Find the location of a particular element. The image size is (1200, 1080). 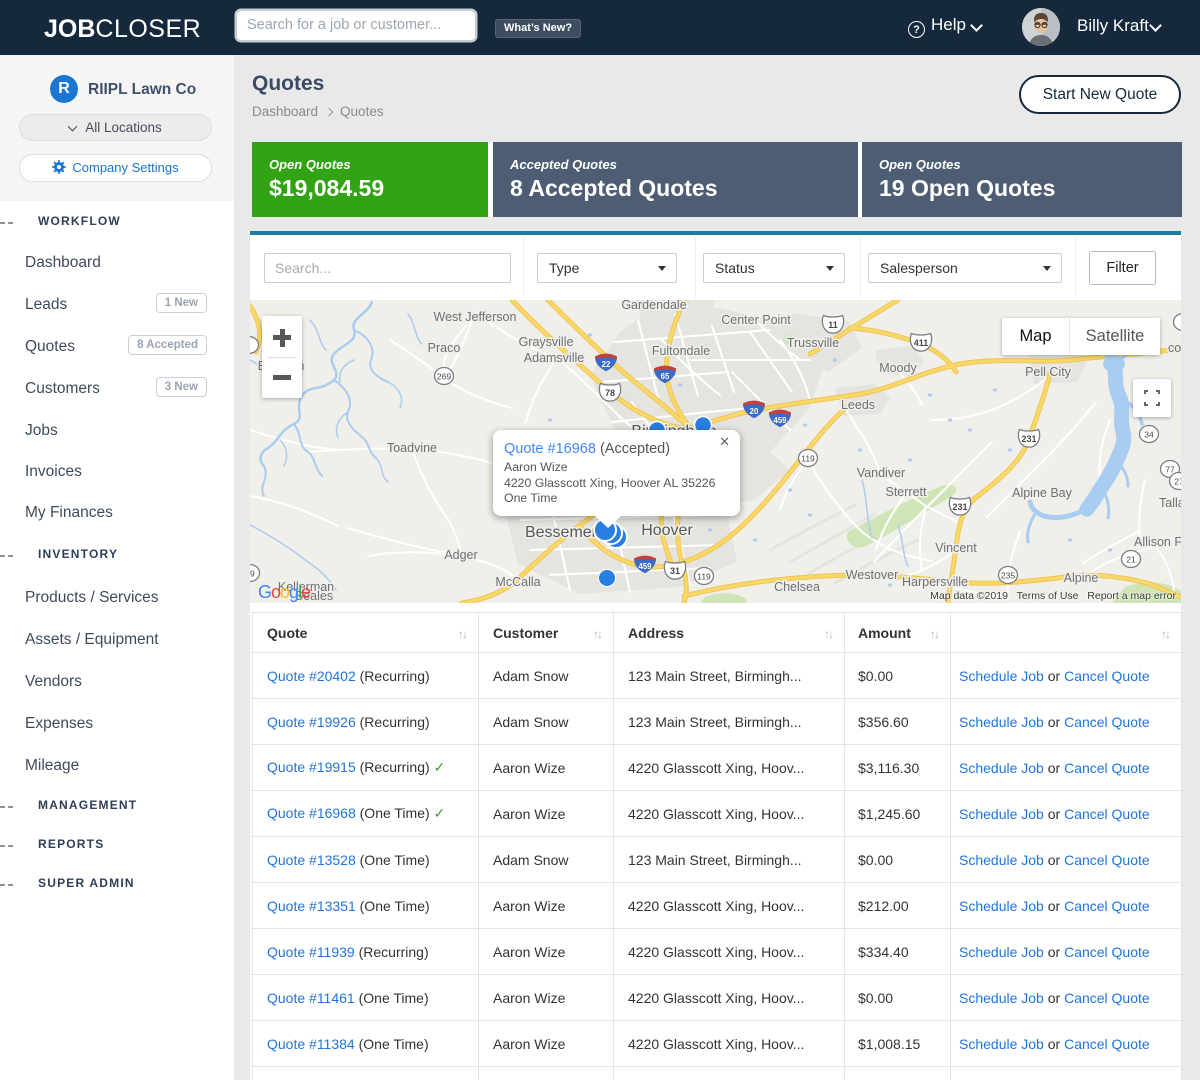

svg-text: 78 is located at coordinates (610, 393).